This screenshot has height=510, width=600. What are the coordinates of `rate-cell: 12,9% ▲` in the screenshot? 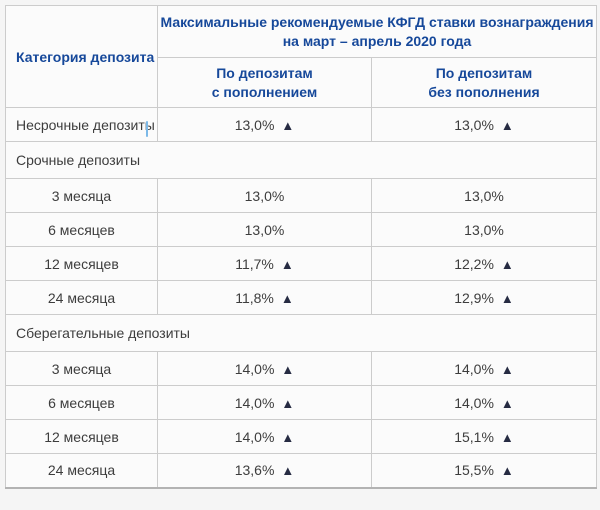 It's located at (484, 297).